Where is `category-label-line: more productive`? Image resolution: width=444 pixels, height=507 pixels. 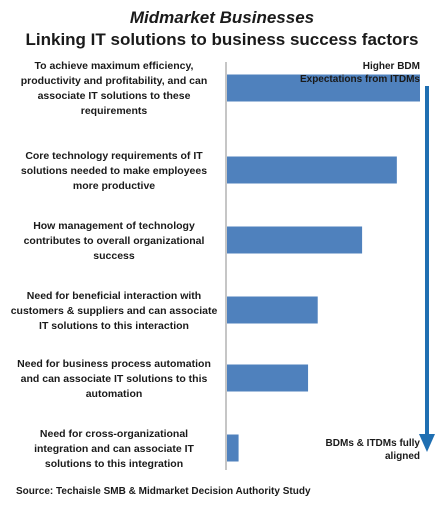 category-label-line: more productive is located at coordinates (114, 185).